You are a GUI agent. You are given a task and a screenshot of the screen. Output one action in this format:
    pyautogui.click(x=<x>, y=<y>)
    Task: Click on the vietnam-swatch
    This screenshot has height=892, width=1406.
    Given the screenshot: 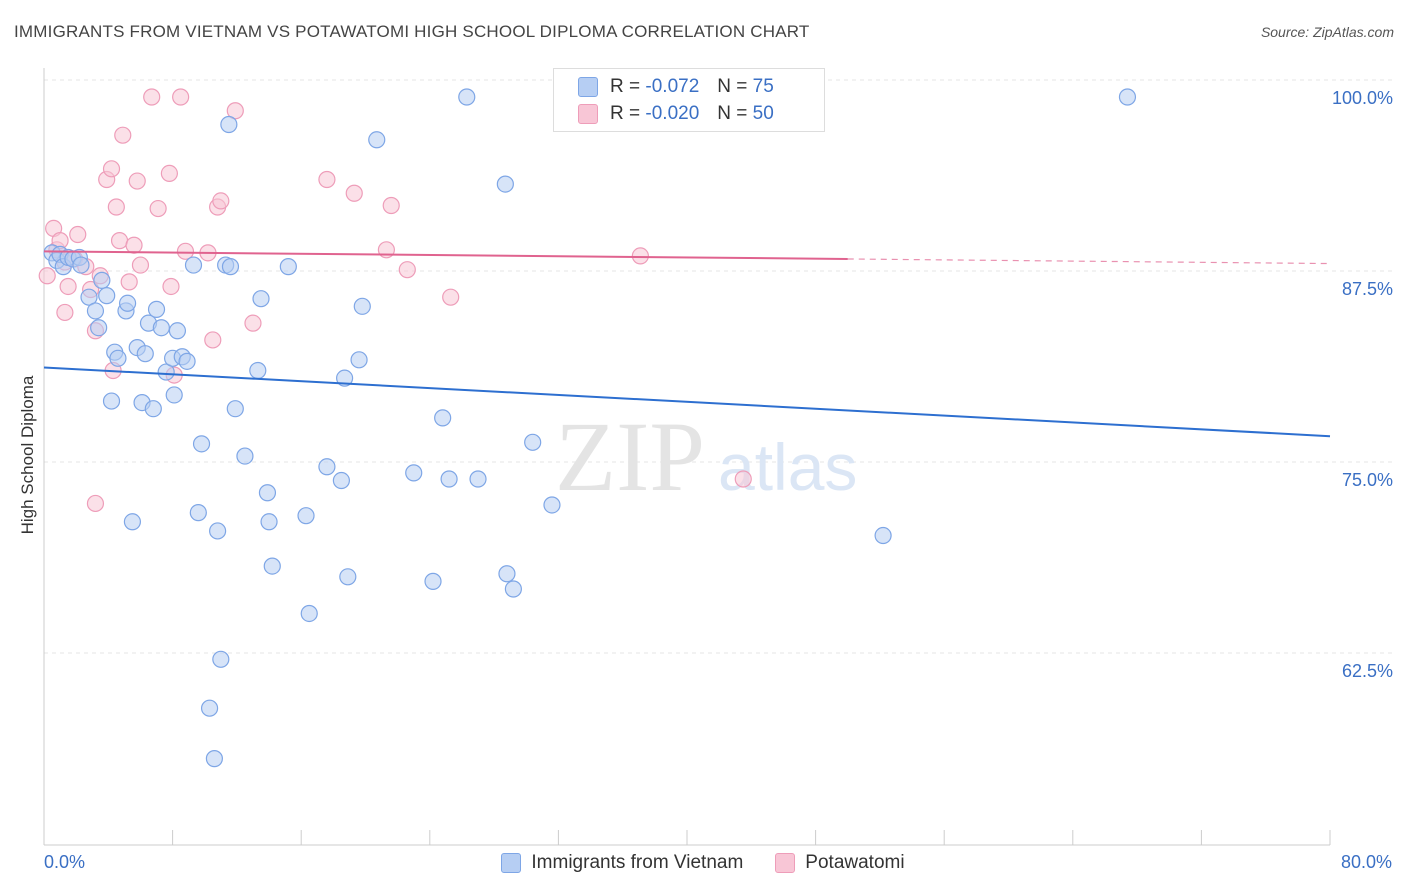 What is the action you would take?
    pyautogui.click(x=588, y=87)
    